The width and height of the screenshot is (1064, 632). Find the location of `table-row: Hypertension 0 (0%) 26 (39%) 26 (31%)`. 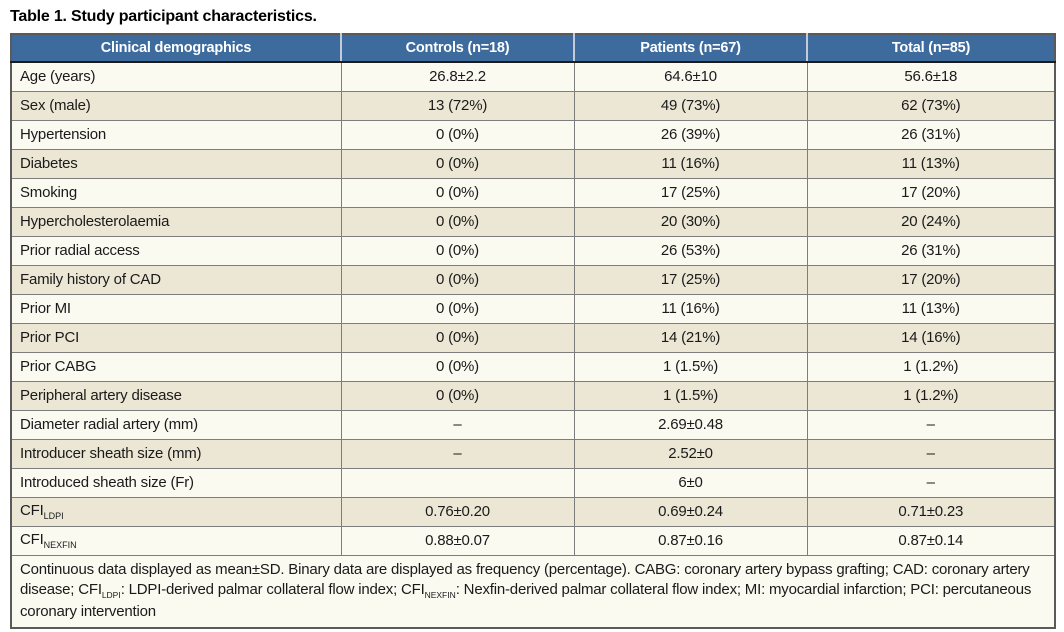

table-row: Hypertension 0 (0%) 26 (39%) 26 (31%) is located at coordinates (533, 134).